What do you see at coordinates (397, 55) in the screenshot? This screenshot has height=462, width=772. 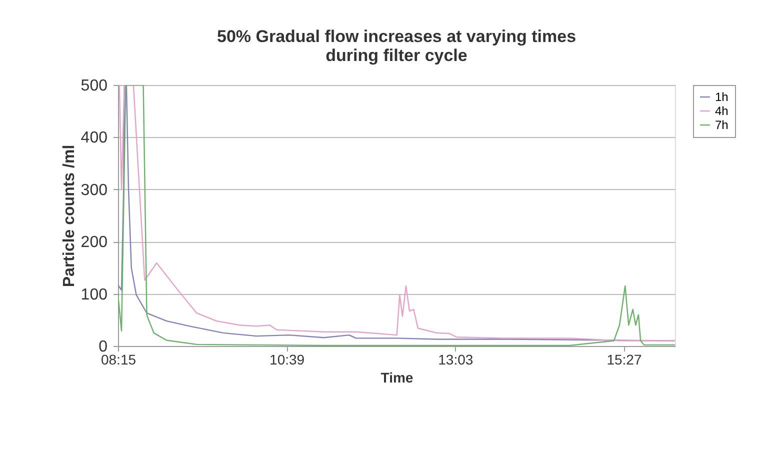 I see `text: during filter cycle` at bounding box center [397, 55].